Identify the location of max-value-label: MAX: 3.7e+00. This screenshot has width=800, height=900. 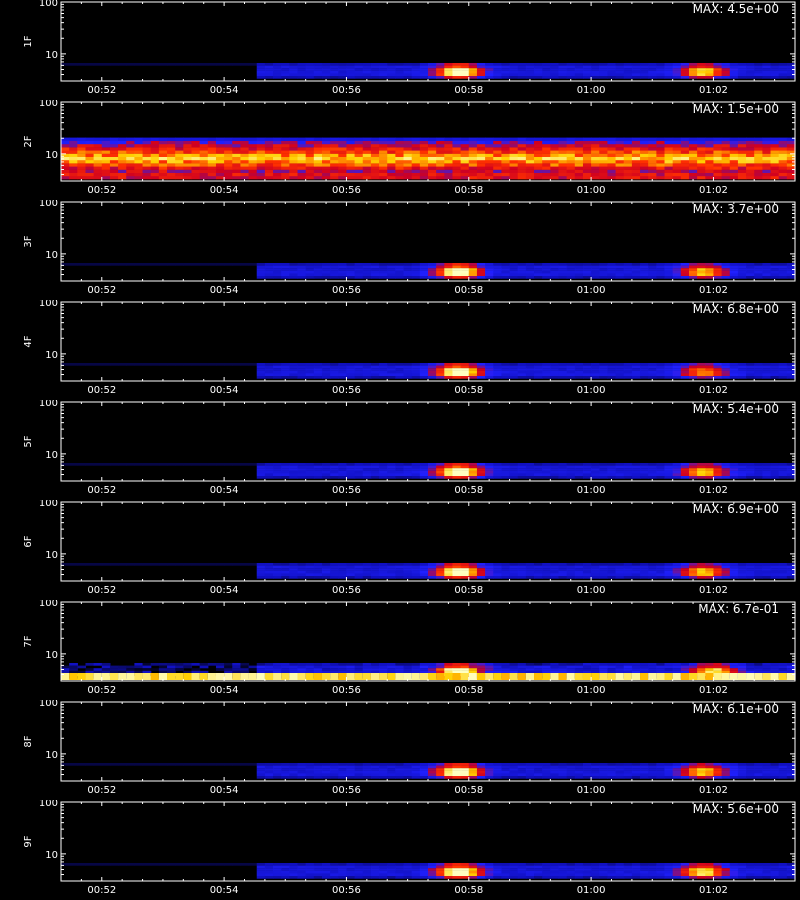
(736, 209).